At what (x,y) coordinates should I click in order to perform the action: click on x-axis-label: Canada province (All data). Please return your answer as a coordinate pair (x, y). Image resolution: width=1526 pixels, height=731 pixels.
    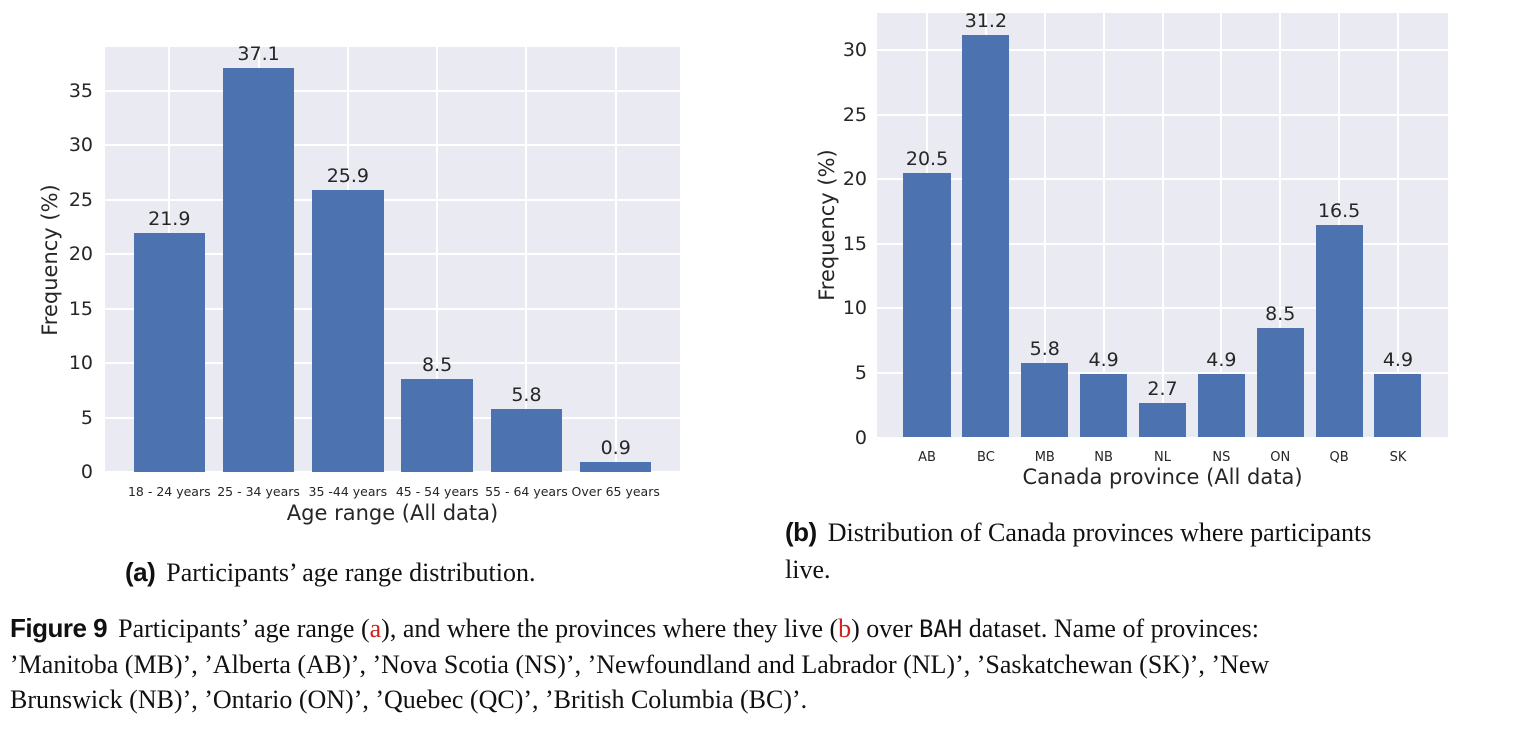
    Looking at the image, I should click on (1162, 476).